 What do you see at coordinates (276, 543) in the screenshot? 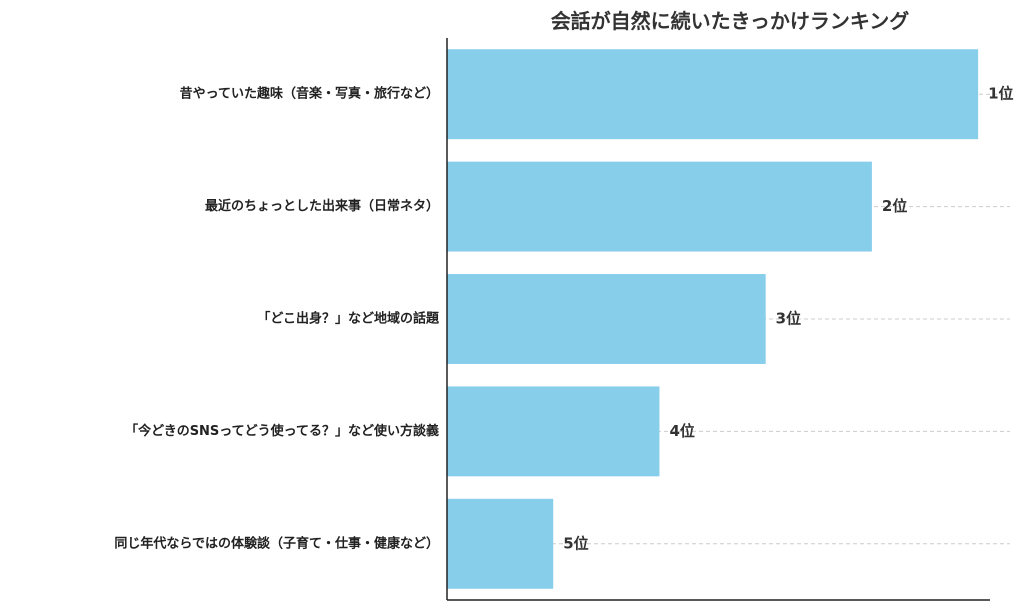
I see `category-label-5: 同じ年代ならではの体験談（子育て・仕事・健康など）` at bounding box center [276, 543].